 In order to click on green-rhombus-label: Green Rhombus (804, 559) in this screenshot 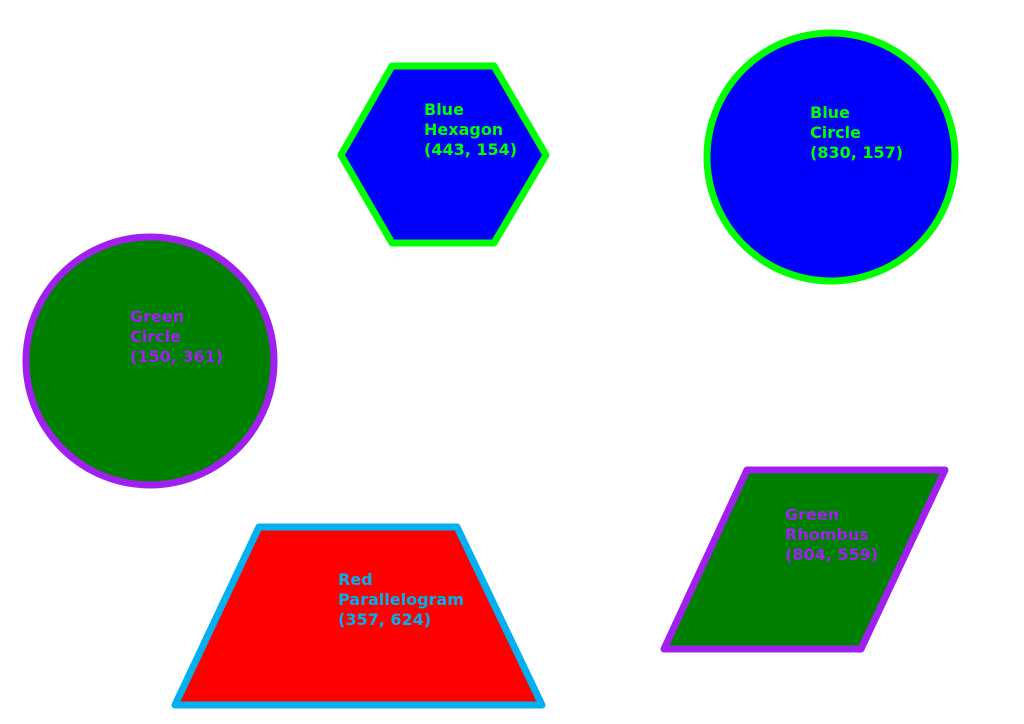, I will do `click(831, 534)`.